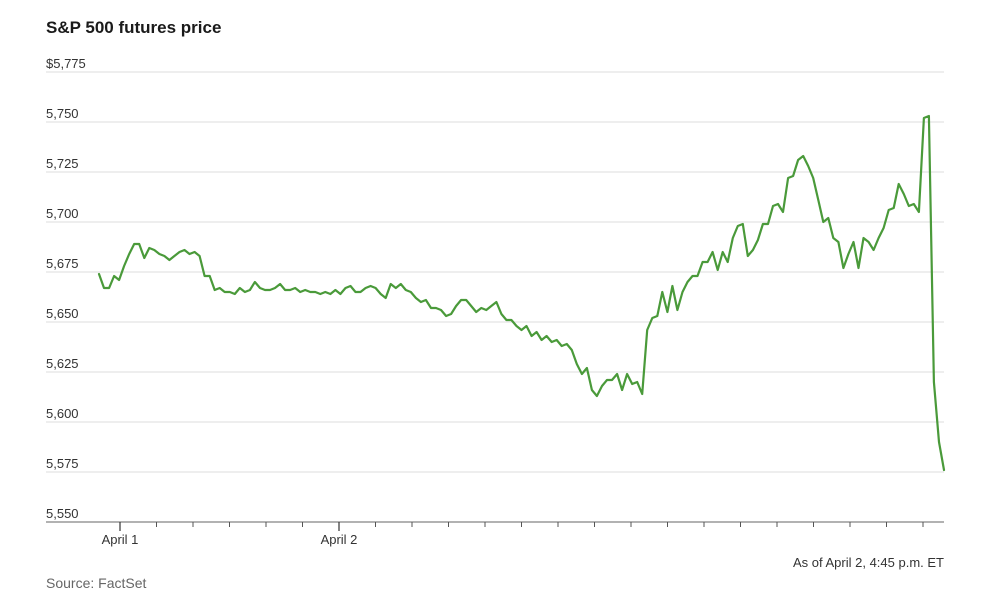  I want to click on y-tick-label: 5,600, so click(62, 413).